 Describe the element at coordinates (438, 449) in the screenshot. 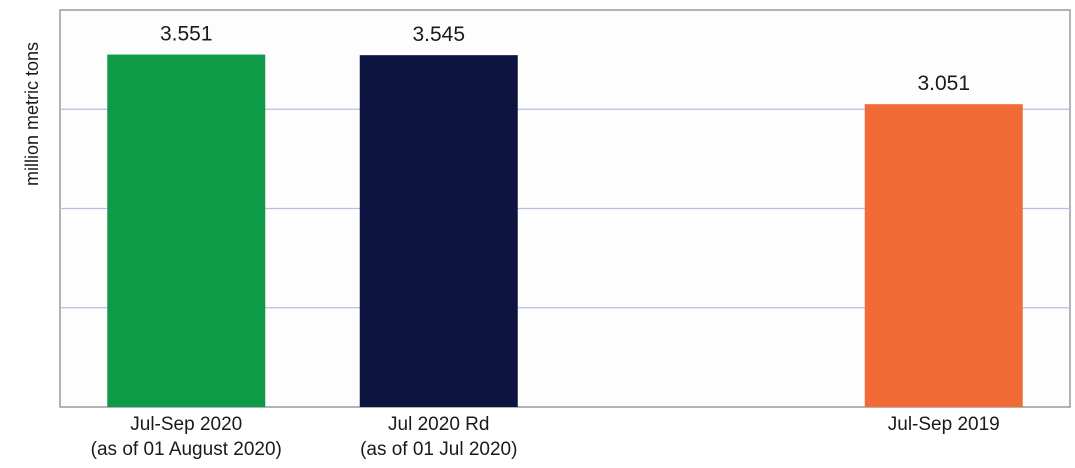

I see `category-label-2-line-2: (as of 01 Jul 2020)` at that location.